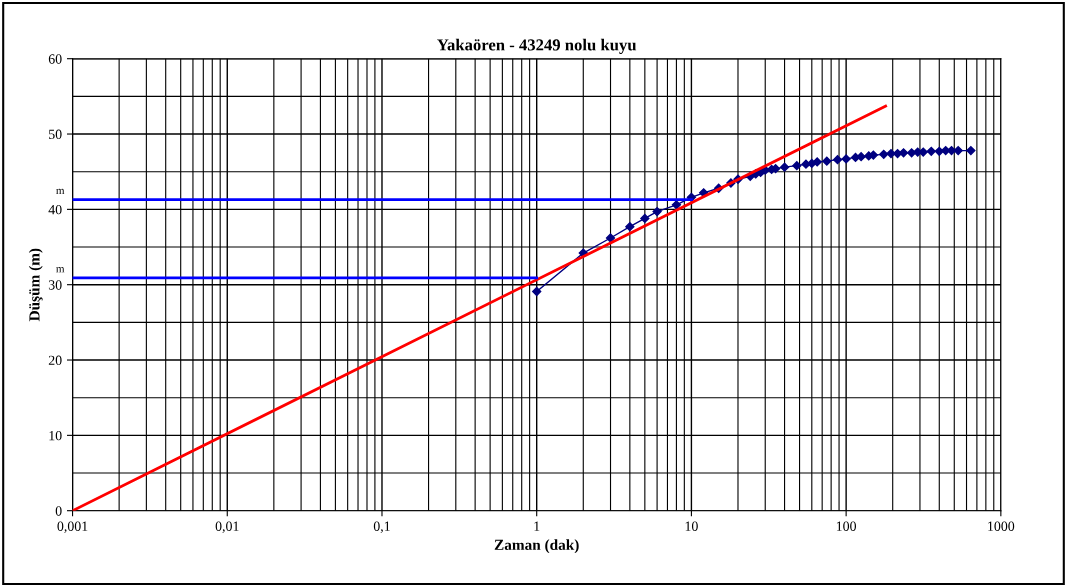 The width and height of the screenshot is (1067, 587). Describe the element at coordinates (55, 285) in the screenshot. I see `y-tick-label: 30` at that location.